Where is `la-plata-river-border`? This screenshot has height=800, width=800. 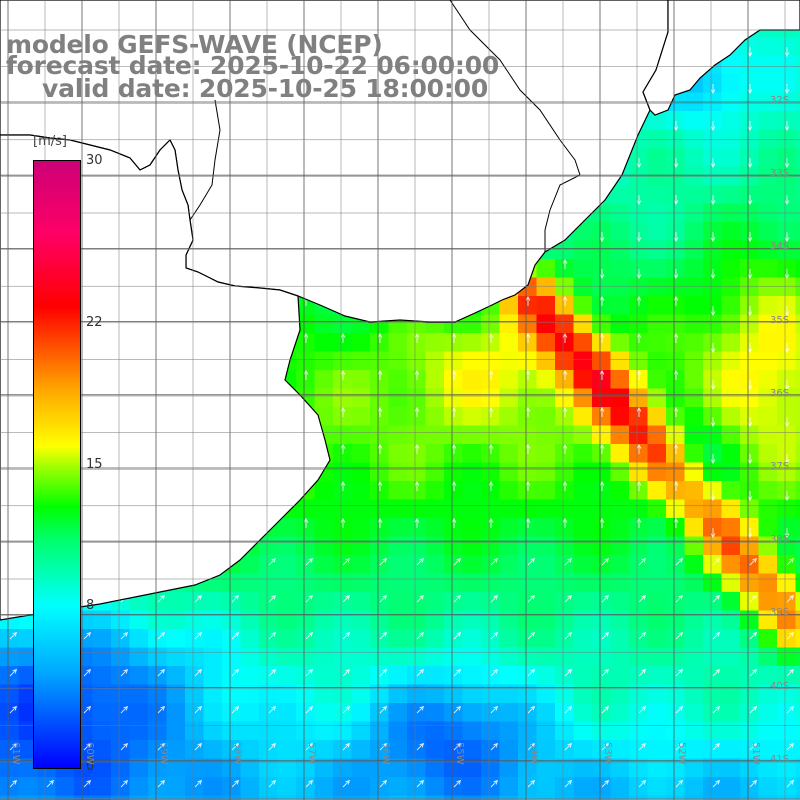
la-plata-river-border is located at coordinates (205, 160).